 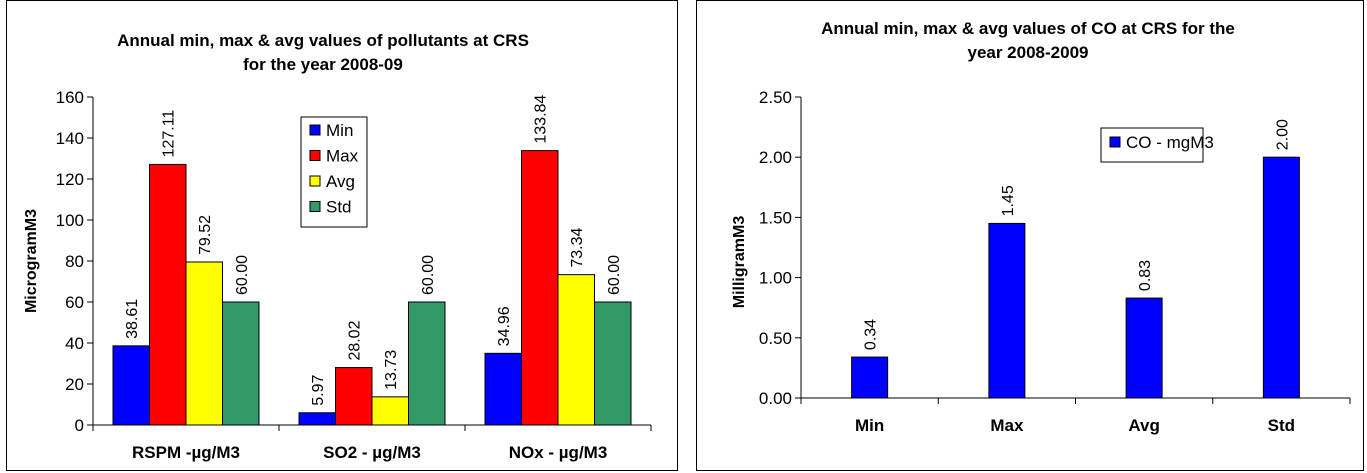 I want to click on data-label: 127.11, so click(x=169, y=134).